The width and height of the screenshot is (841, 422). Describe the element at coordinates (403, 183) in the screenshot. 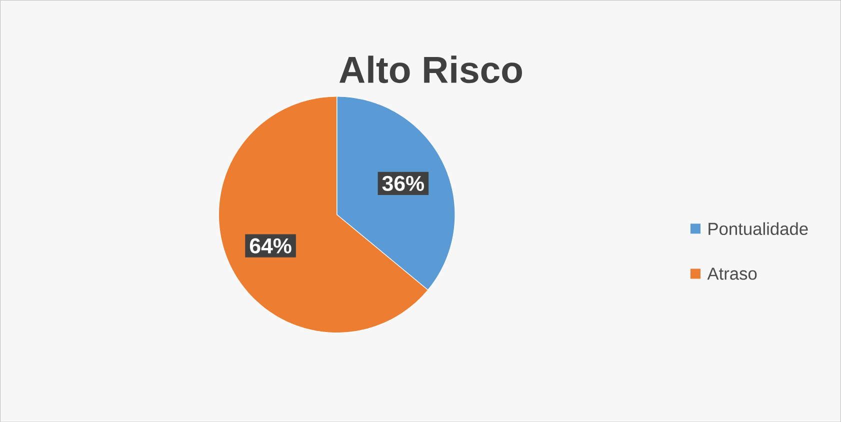

I see `data-label: 36%` at that location.